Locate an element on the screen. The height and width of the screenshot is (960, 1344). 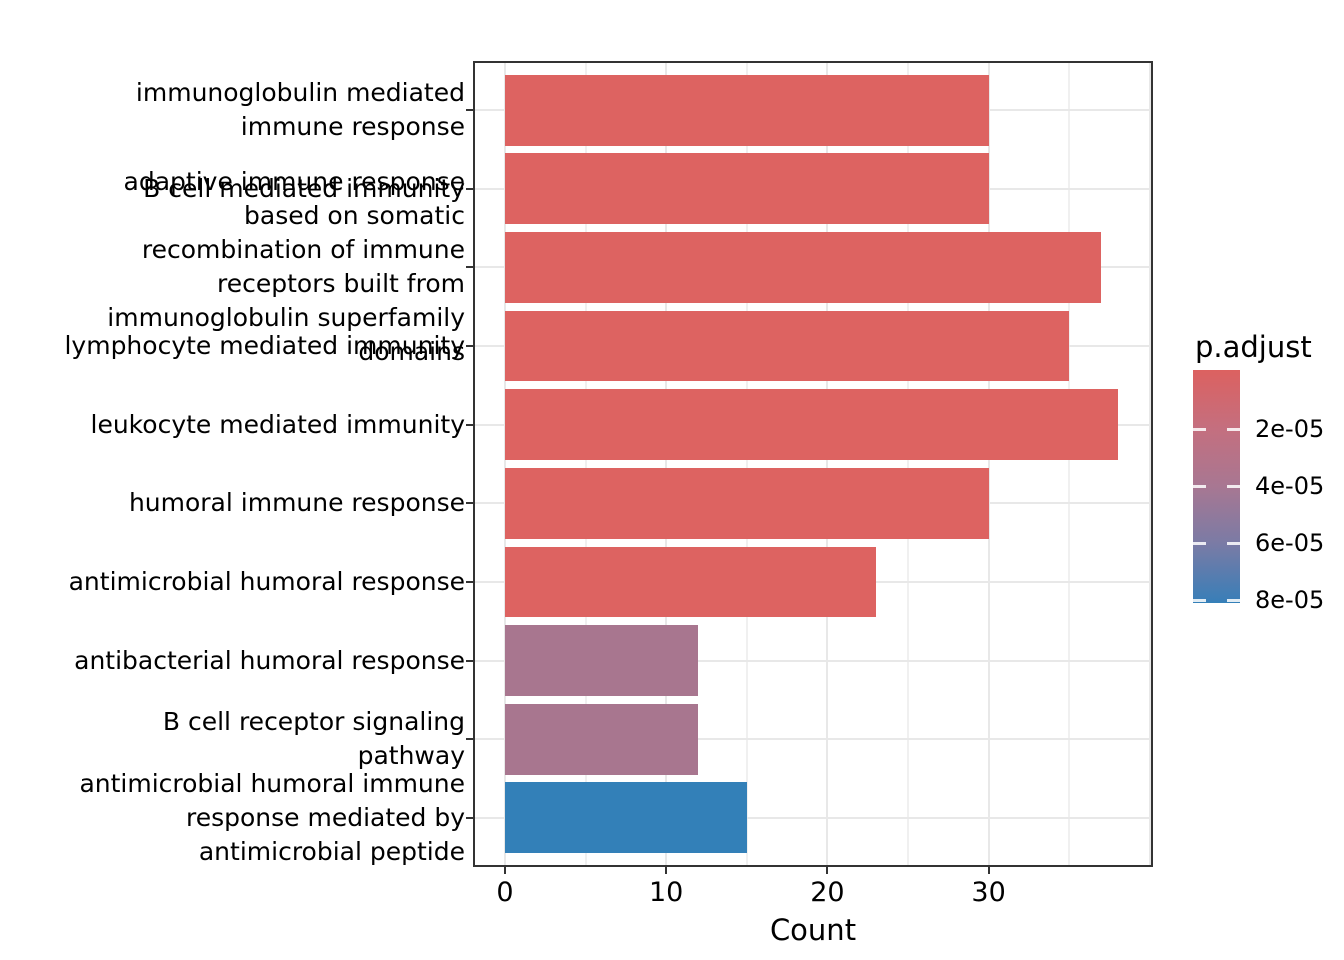
legend-tick-label: 8e-05 is located at coordinates (1290, 600).